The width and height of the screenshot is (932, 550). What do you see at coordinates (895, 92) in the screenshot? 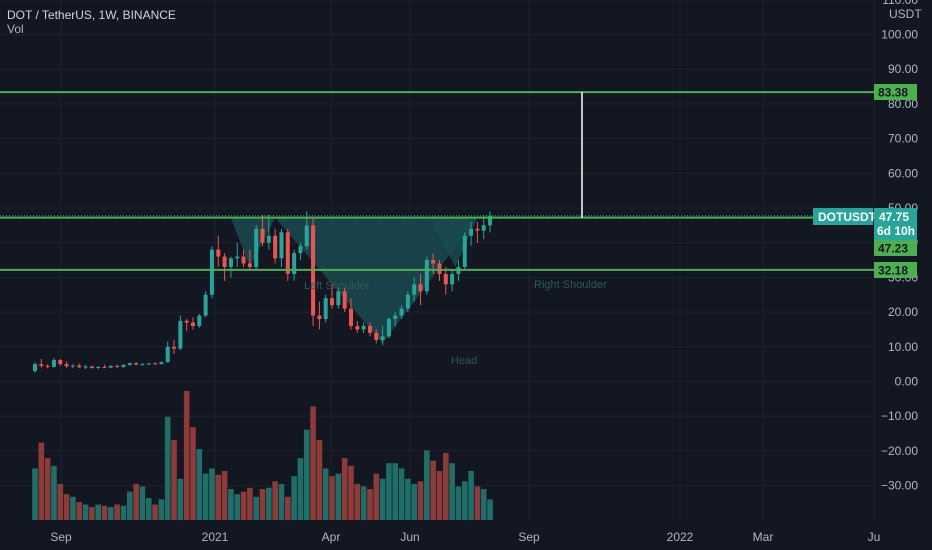
I see `resistance-tag: 83.38` at bounding box center [895, 92].